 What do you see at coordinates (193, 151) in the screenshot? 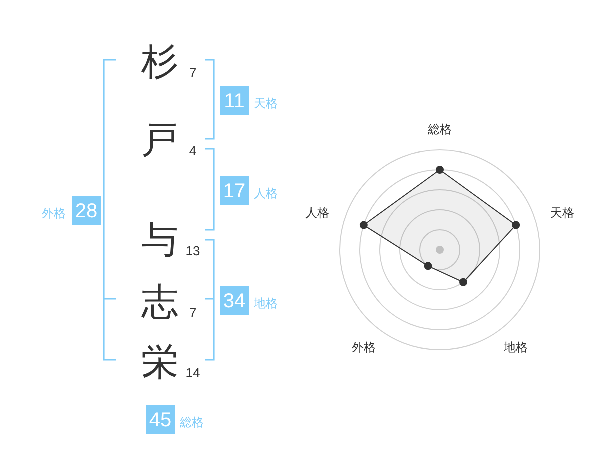
I see `data-label: 4` at bounding box center [193, 151].